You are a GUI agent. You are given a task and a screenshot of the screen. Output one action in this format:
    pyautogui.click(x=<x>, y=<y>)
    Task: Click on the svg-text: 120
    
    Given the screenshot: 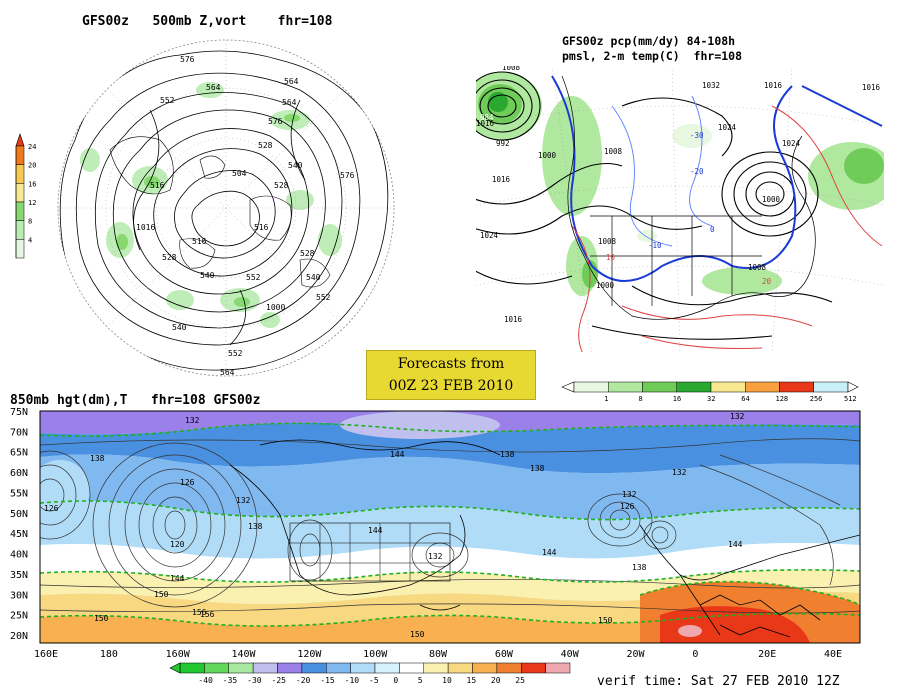 What is the action you would take?
    pyautogui.click(x=177, y=544)
    